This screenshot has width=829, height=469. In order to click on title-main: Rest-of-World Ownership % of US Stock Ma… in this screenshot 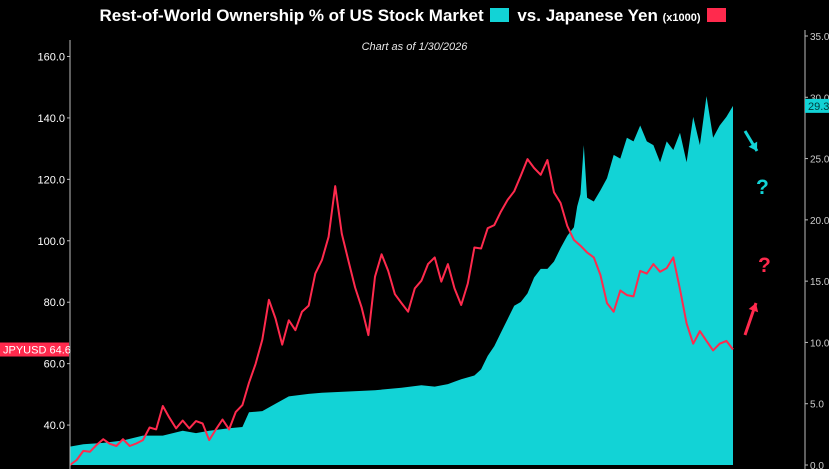, I will do `click(291, 15)`.